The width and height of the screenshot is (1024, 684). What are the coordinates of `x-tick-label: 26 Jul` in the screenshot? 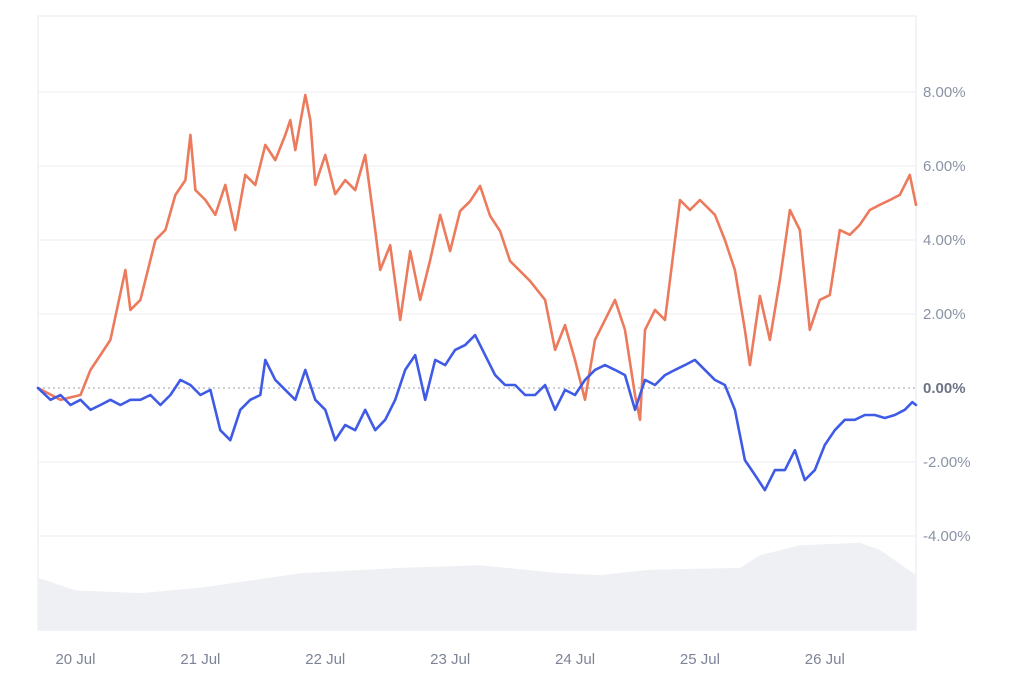 It's located at (825, 659).